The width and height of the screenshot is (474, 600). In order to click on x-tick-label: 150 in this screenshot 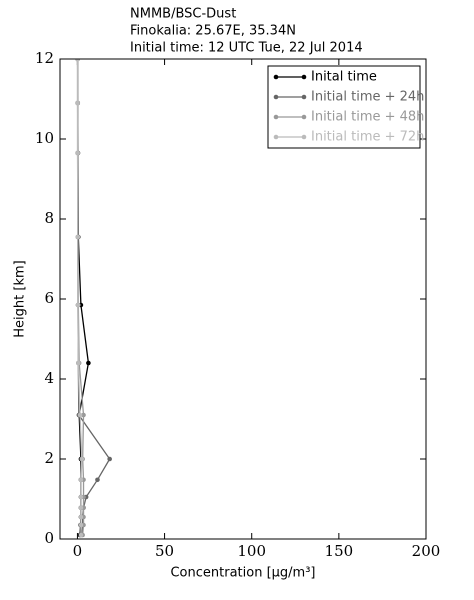, I will do `click(339, 551)`.